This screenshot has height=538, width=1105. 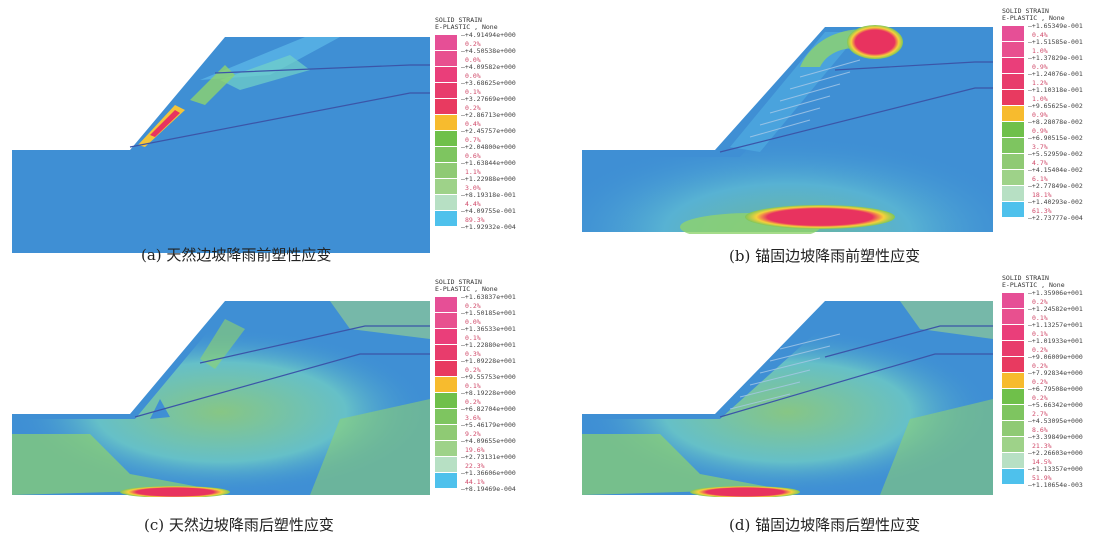 I want to click on legend-value: —+1.24076e-001, so click(x=1055, y=74).